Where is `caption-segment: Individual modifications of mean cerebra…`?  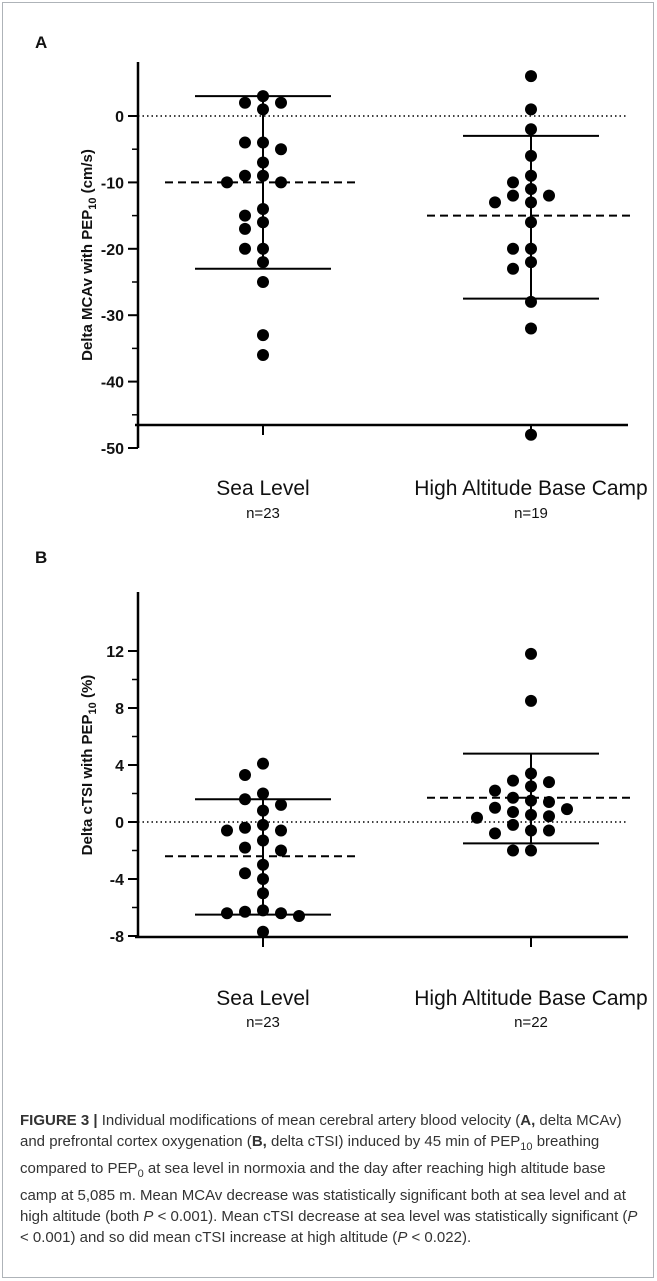
caption-segment: Individual modifications of mean cerebra… is located at coordinates (309, 1120).